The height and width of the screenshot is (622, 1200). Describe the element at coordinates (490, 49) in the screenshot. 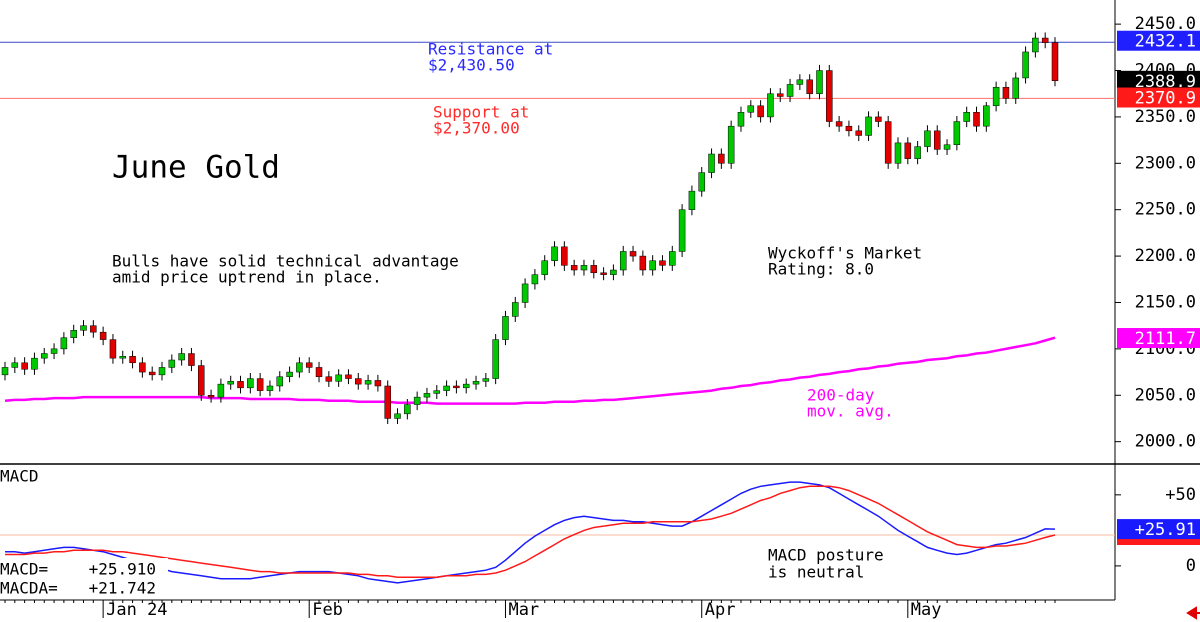

I see `annotation: Resistance at` at that location.